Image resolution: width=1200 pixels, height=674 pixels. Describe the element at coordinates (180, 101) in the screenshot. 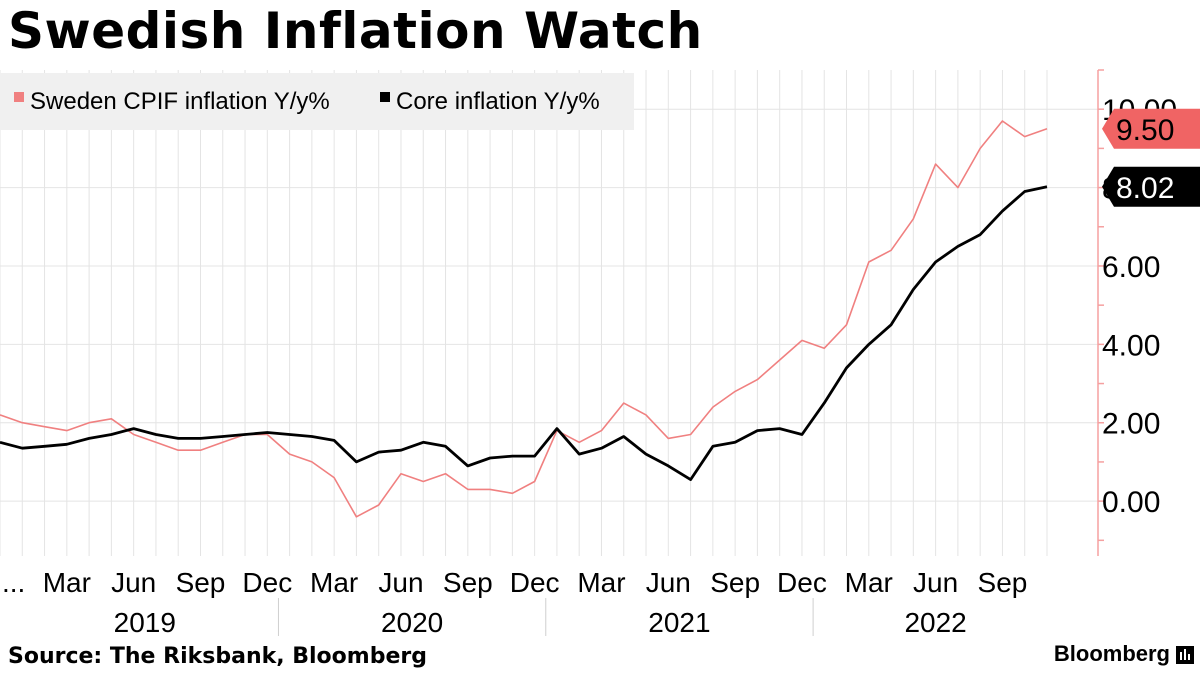

I see `legend-label-cpif: Sweden CPIF inflation Y/y%` at that location.